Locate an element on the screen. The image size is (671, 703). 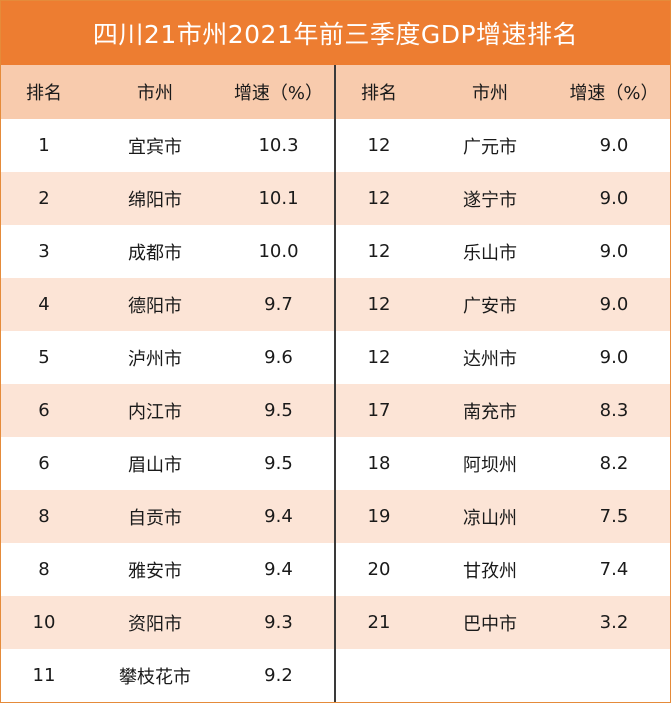
table-row: 8 自贡市 9.4 is located at coordinates (167, 516).